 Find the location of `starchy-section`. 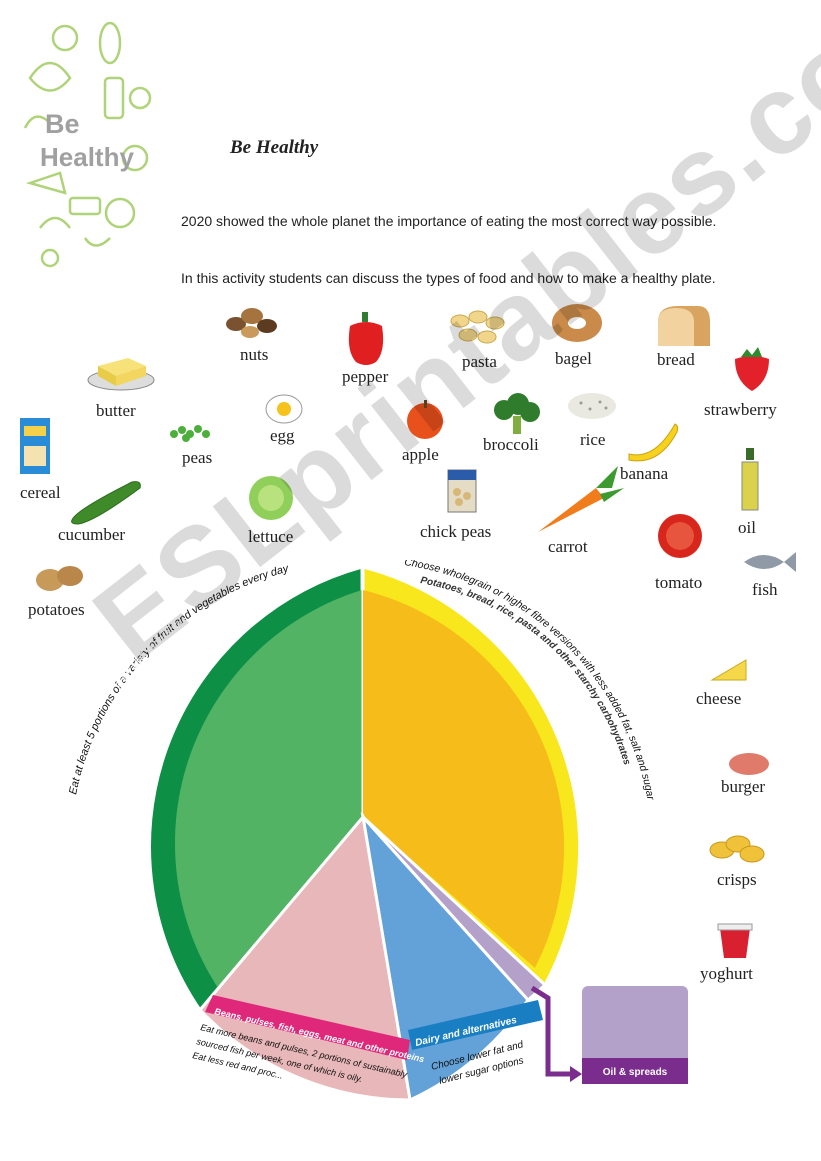

starchy-section is located at coordinates (464, 779).